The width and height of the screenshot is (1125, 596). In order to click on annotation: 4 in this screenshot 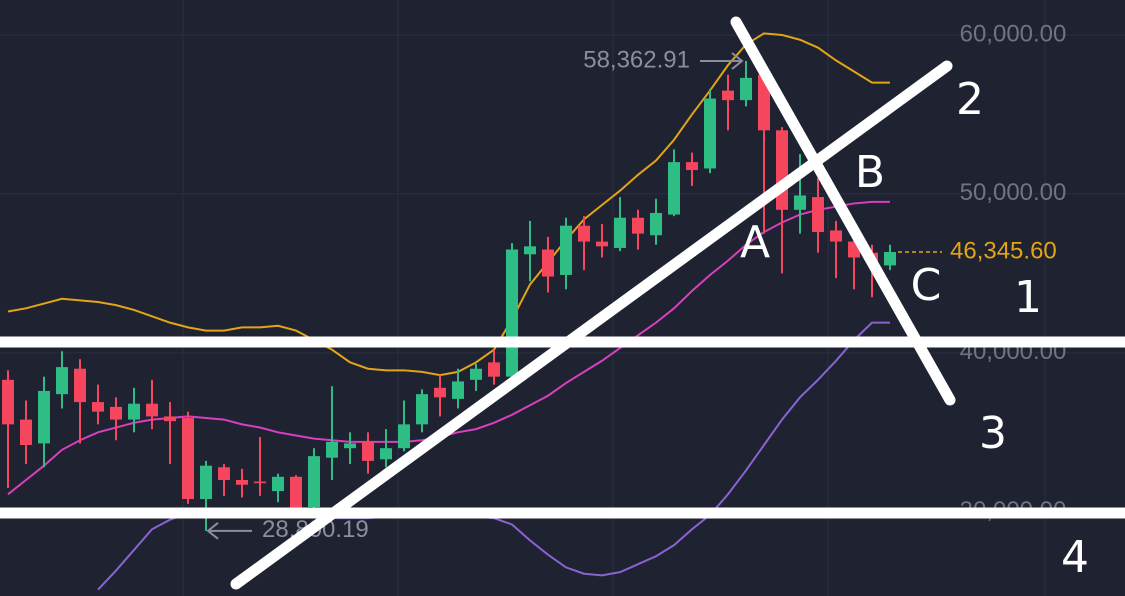, I will do `click(1075, 557)`.